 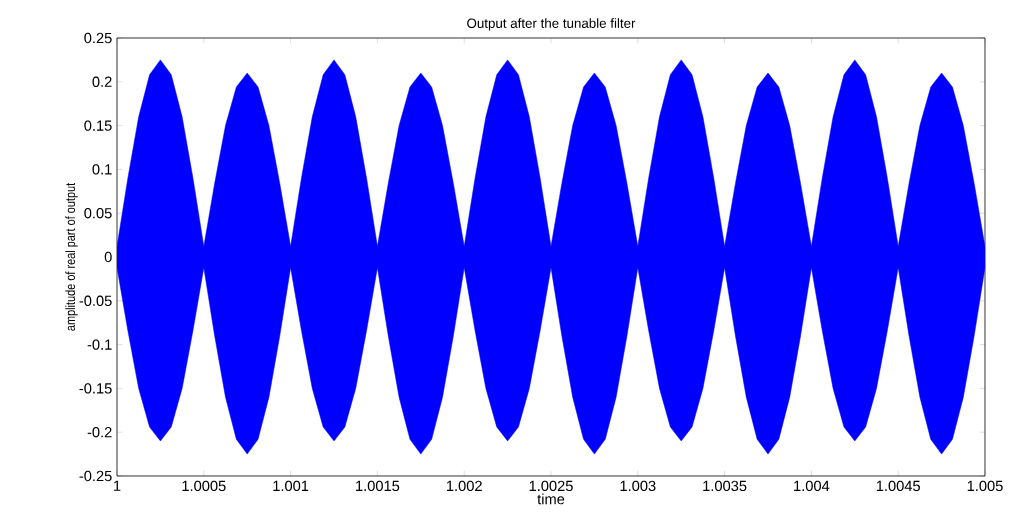 I want to click on y-tick-label: 0.2, so click(x=102, y=81).